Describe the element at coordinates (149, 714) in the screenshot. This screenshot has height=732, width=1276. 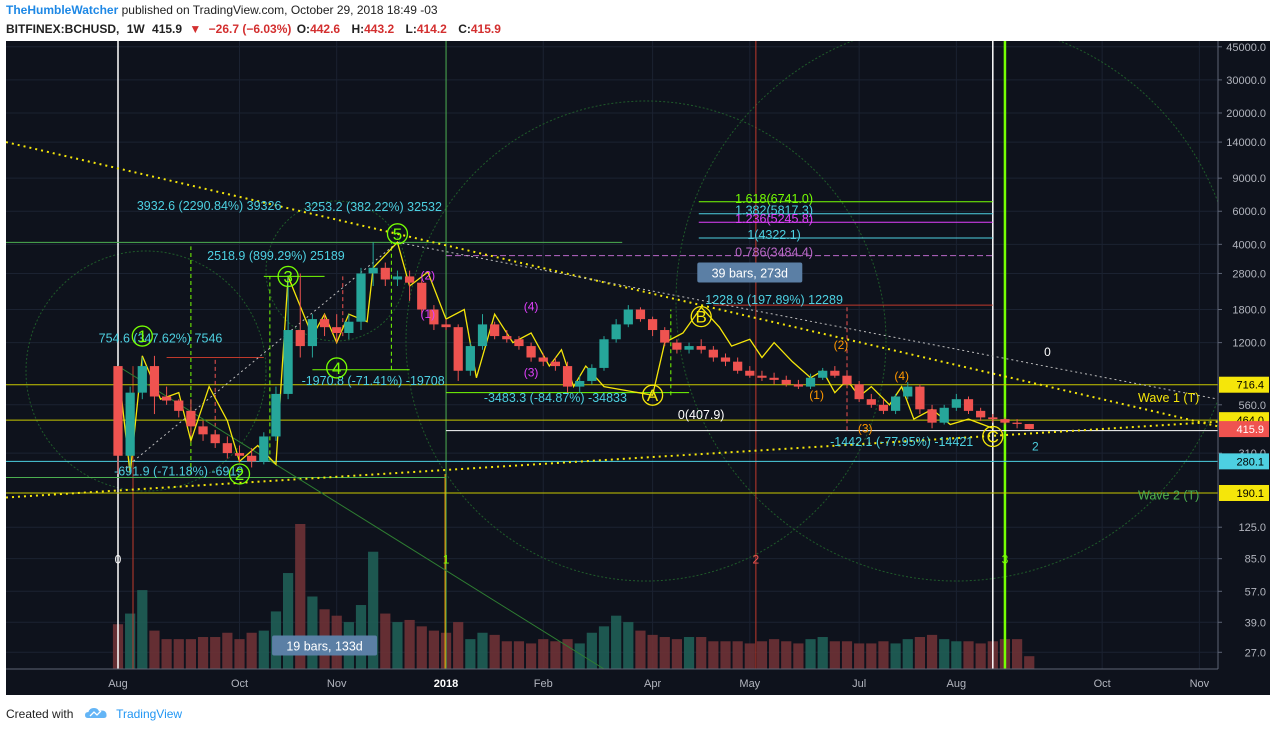
I see `tradingview-link: TradingView` at that location.